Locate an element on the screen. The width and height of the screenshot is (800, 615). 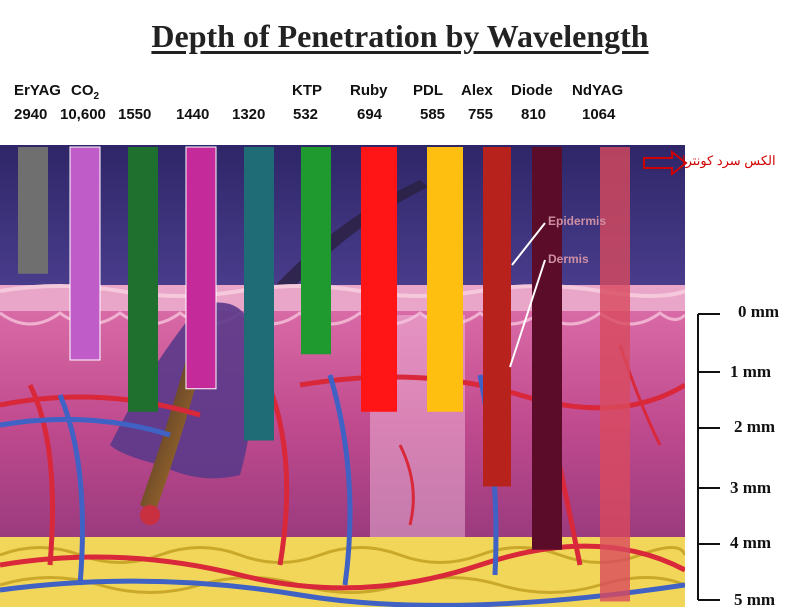
wavelength-pdl: 585 is located at coordinates (433, 114).